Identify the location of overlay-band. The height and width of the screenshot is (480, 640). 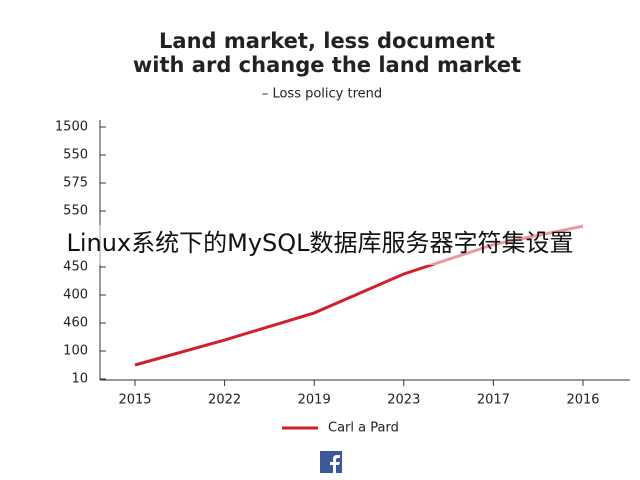
(365, 245).